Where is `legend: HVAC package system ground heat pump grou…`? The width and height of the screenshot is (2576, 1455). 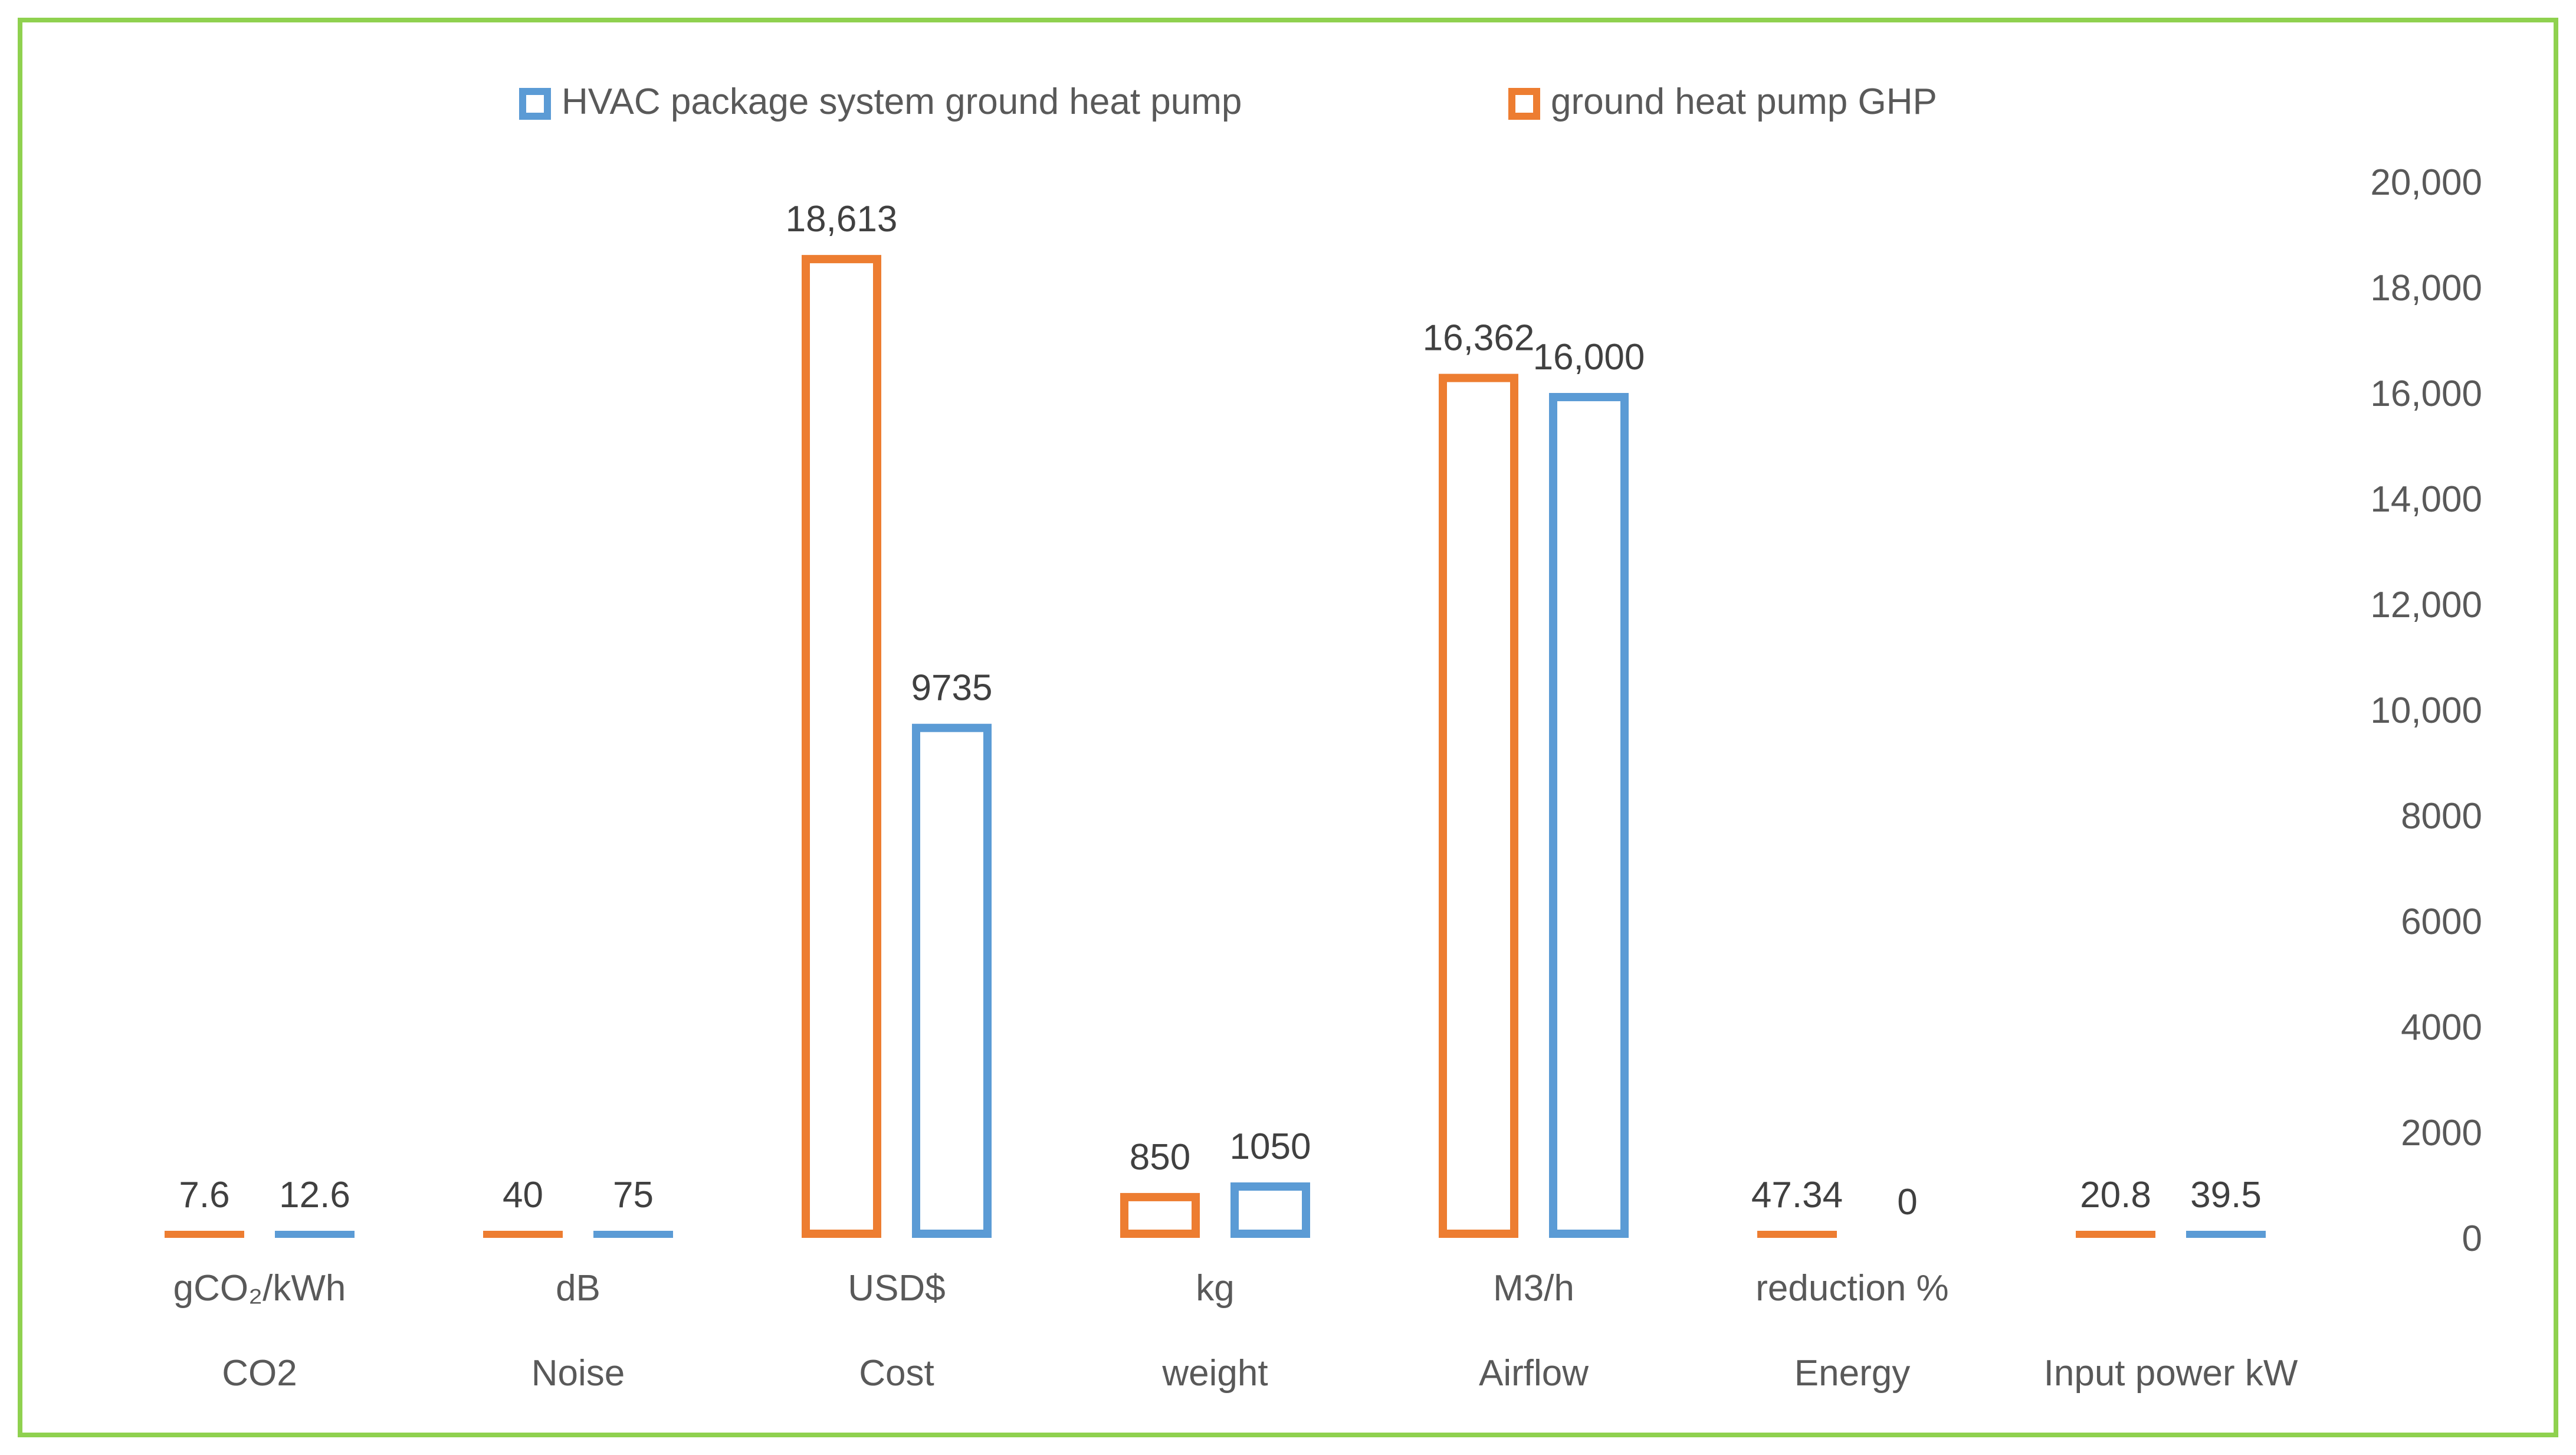 legend: HVAC package system ground heat pump grou… is located at coordinates (1228, 101).